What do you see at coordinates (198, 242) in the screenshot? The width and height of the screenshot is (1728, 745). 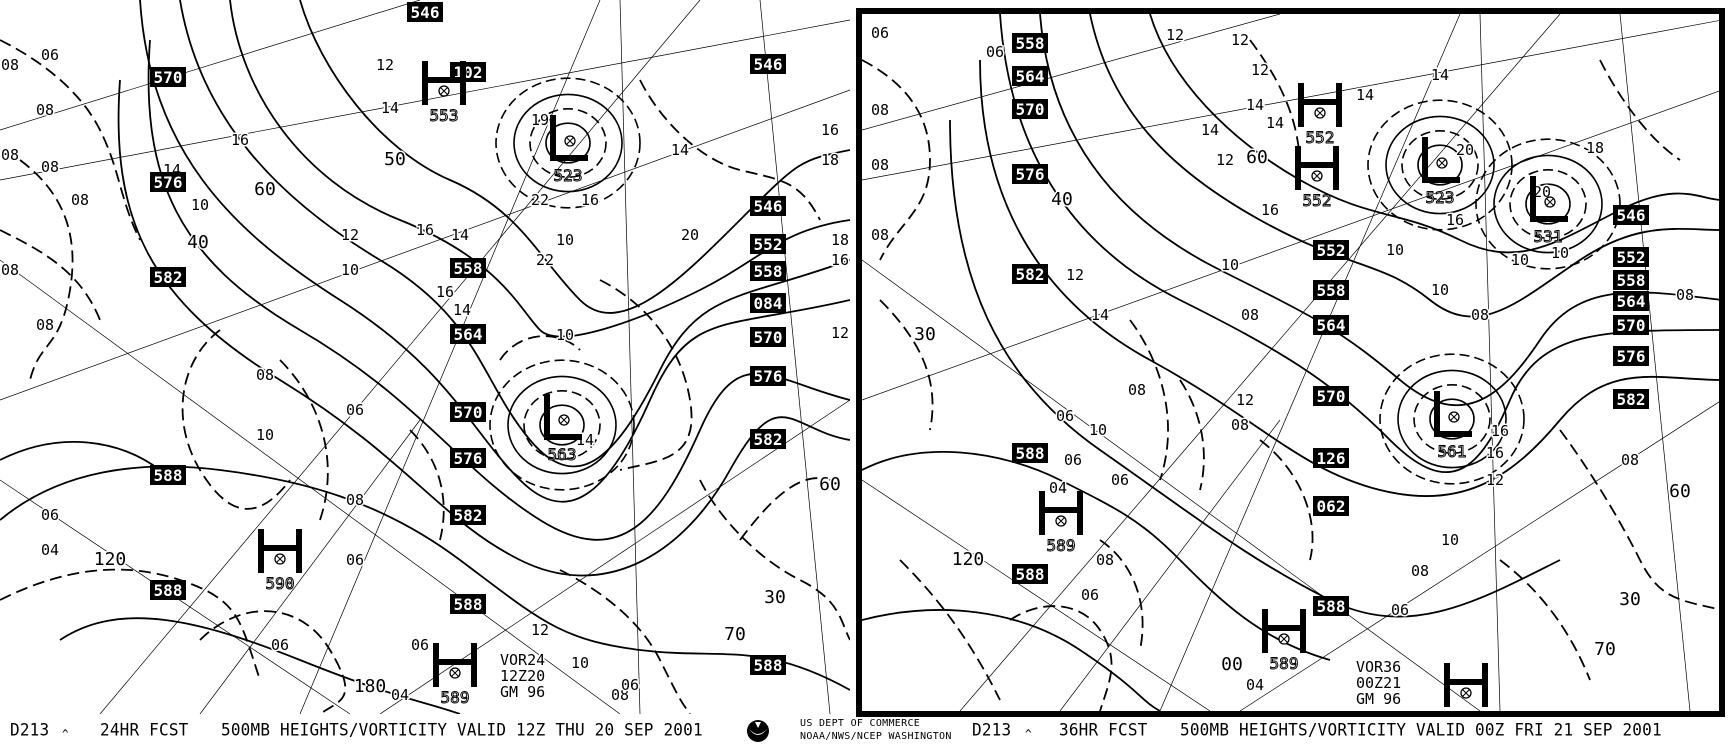 I see `graticule-label: 40` at bounding box center [198, 242].